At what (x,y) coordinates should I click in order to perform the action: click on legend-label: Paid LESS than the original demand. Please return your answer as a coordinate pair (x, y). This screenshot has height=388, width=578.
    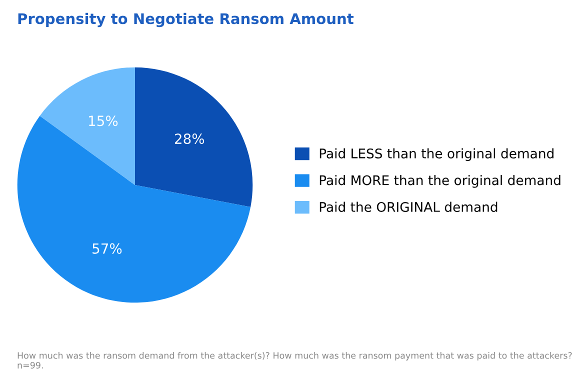
    Looking at the image, I should click on (437, 155).